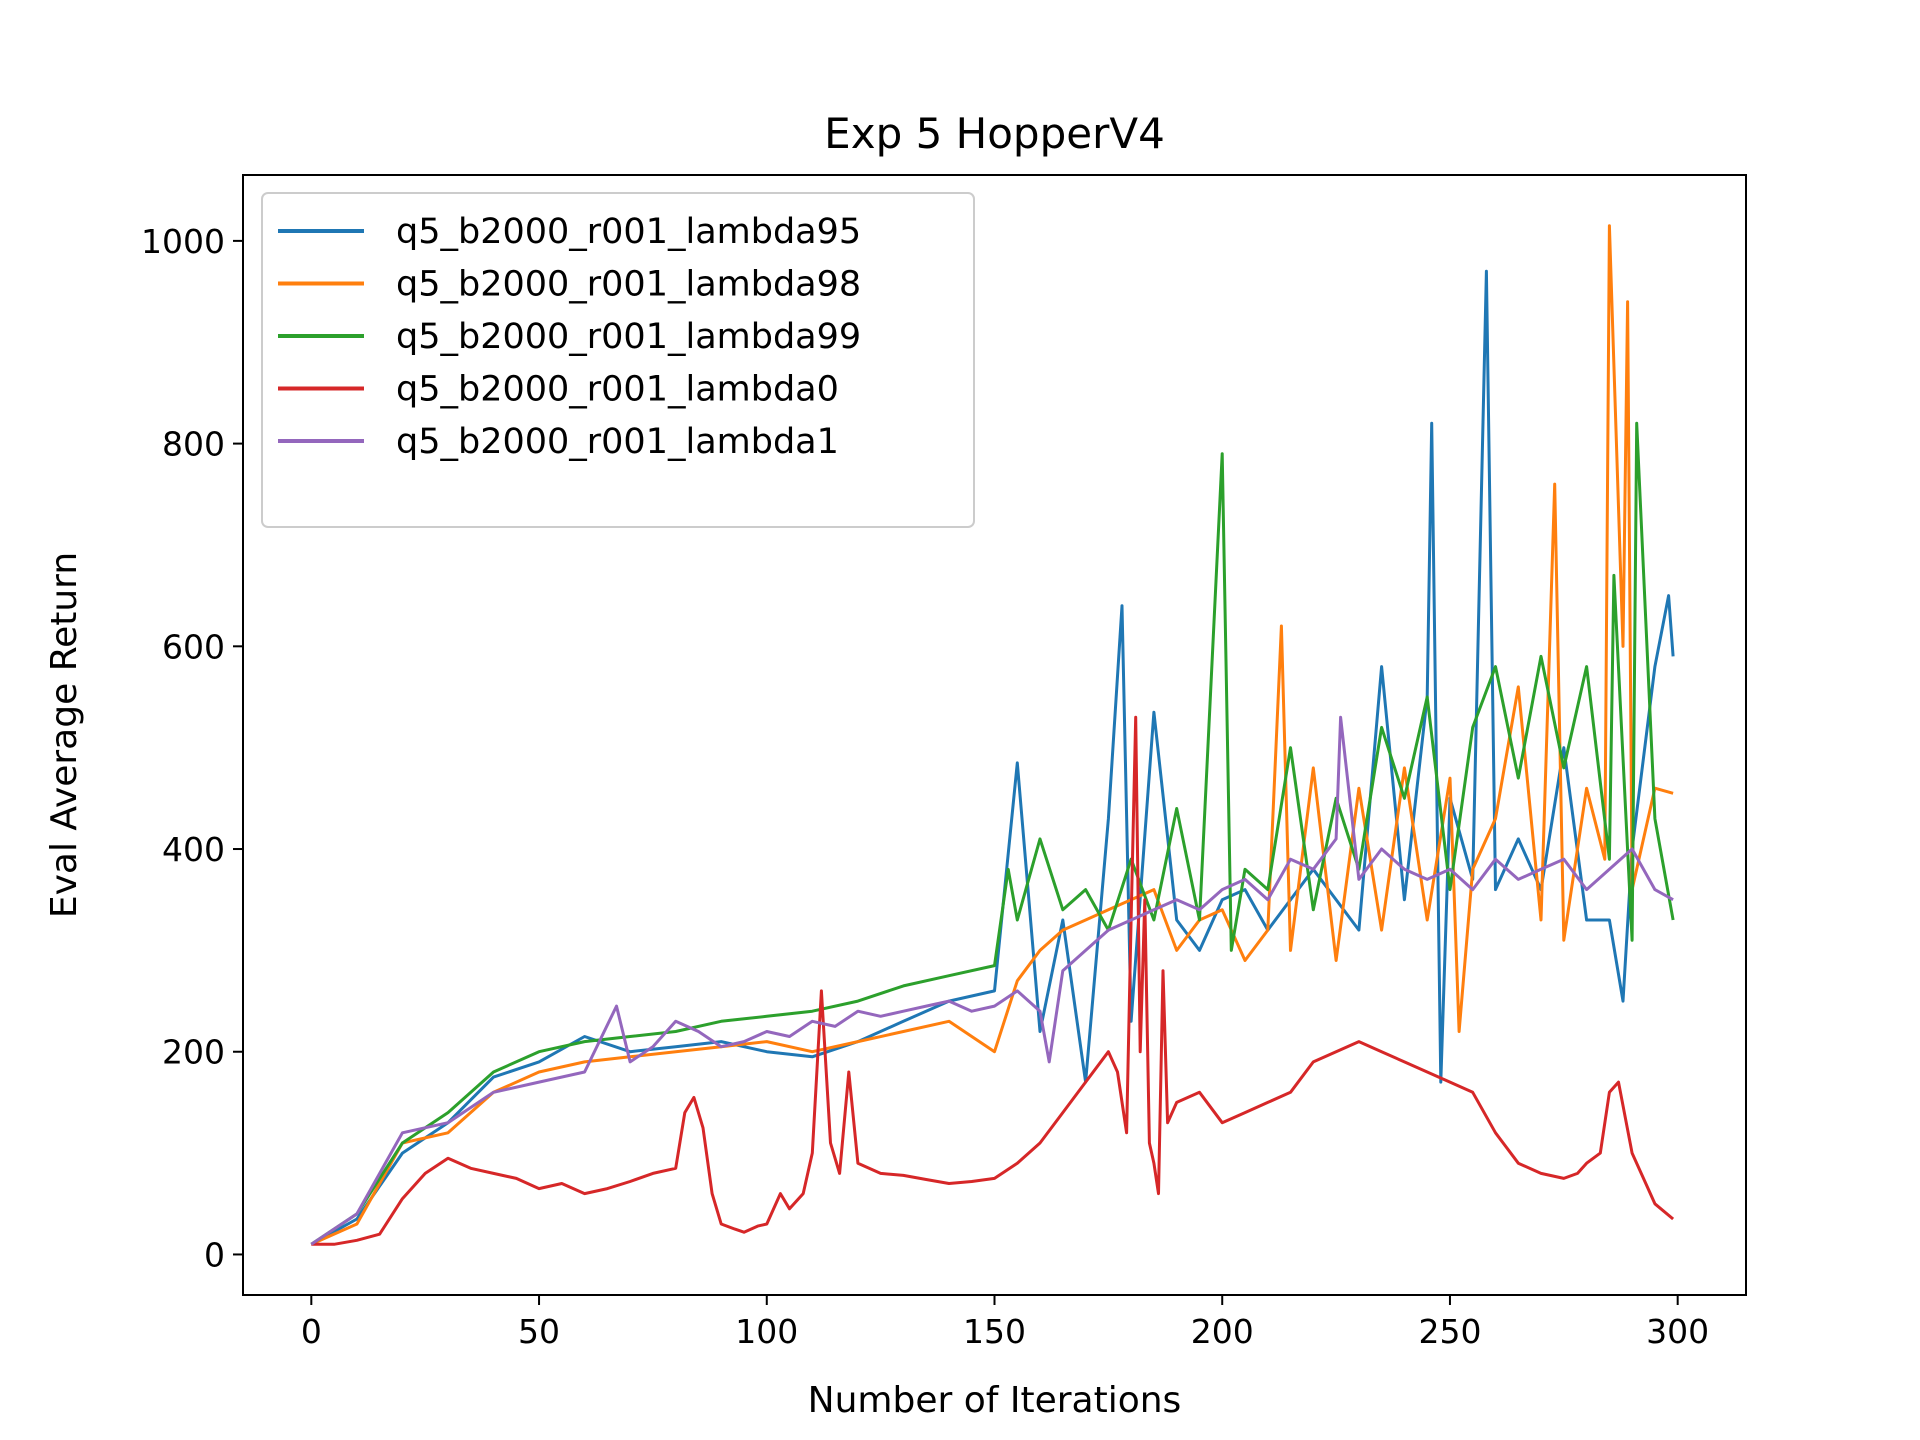  I want to click on x-tick-label: 200, so click(1222, 1331).